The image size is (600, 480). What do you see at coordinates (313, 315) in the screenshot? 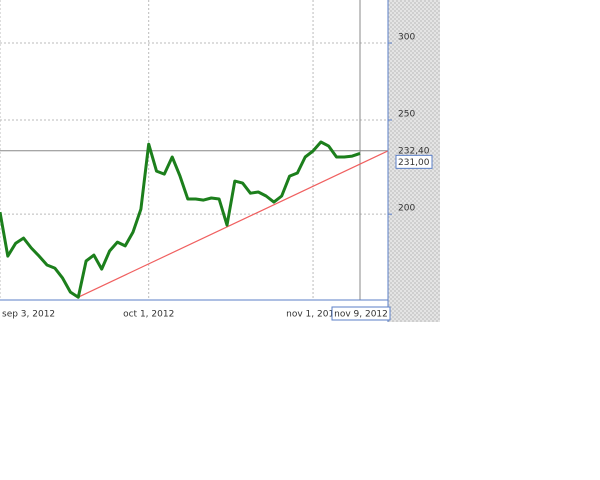
I see `x-tick-label: nov 1, 2012` at bounding box center [313, 315].